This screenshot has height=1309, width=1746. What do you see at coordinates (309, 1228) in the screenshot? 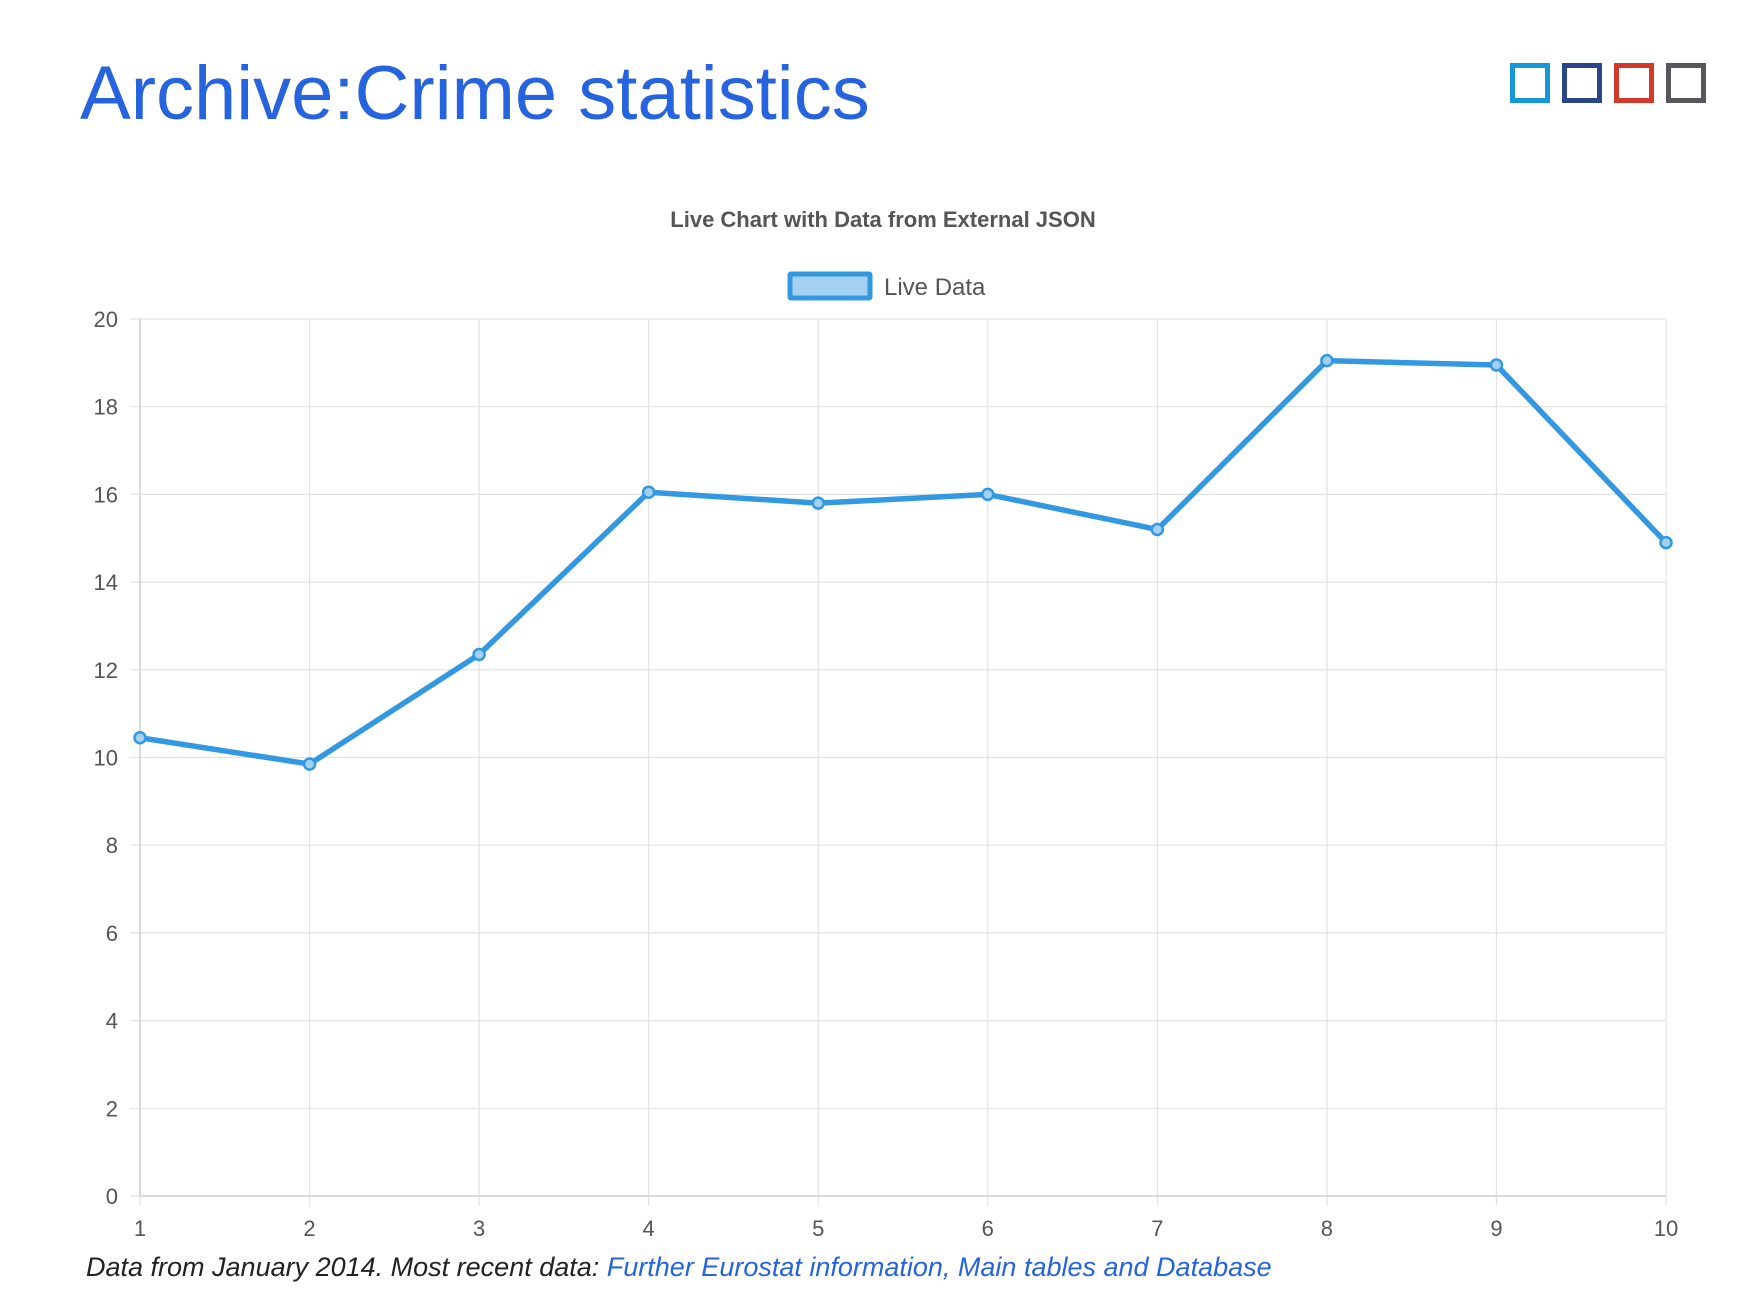
I see `x-tick-label: 2` at bounding box center [309, 1228].